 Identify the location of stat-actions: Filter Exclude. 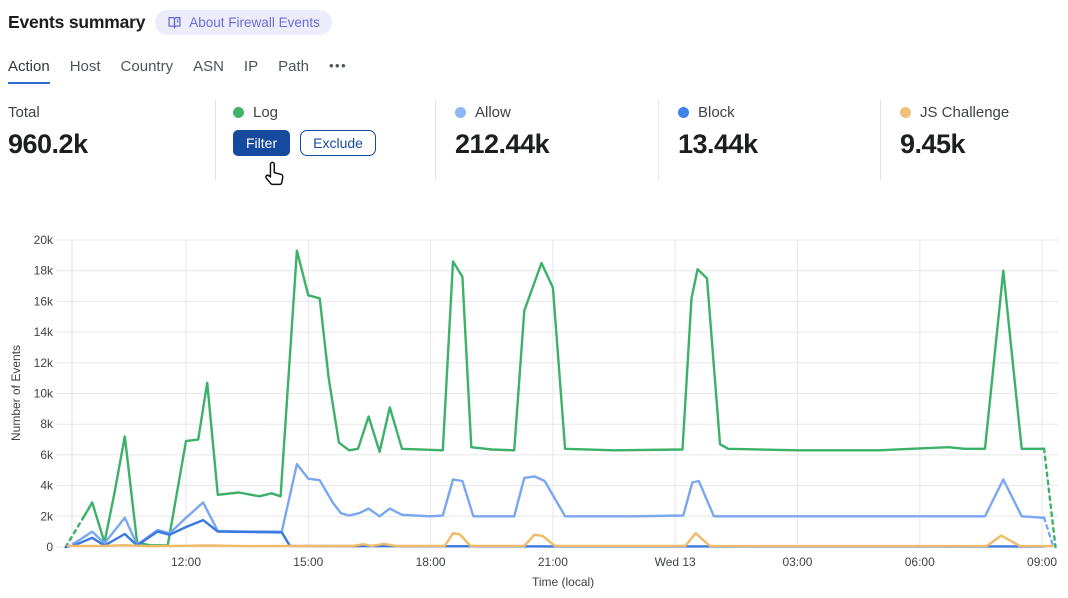
(304, 143).